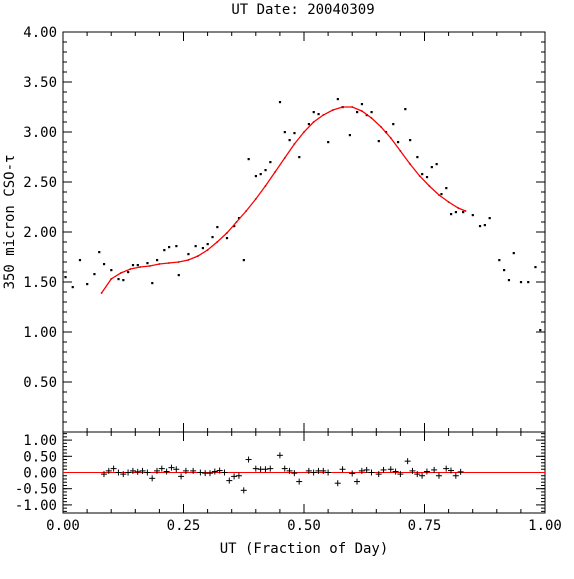 This screenshot has height=579, width=574. What do you see at coordinates (40, 233) in the screenshot?
I see `y-tick-label: 2.00` at bounding box center [40, 233].